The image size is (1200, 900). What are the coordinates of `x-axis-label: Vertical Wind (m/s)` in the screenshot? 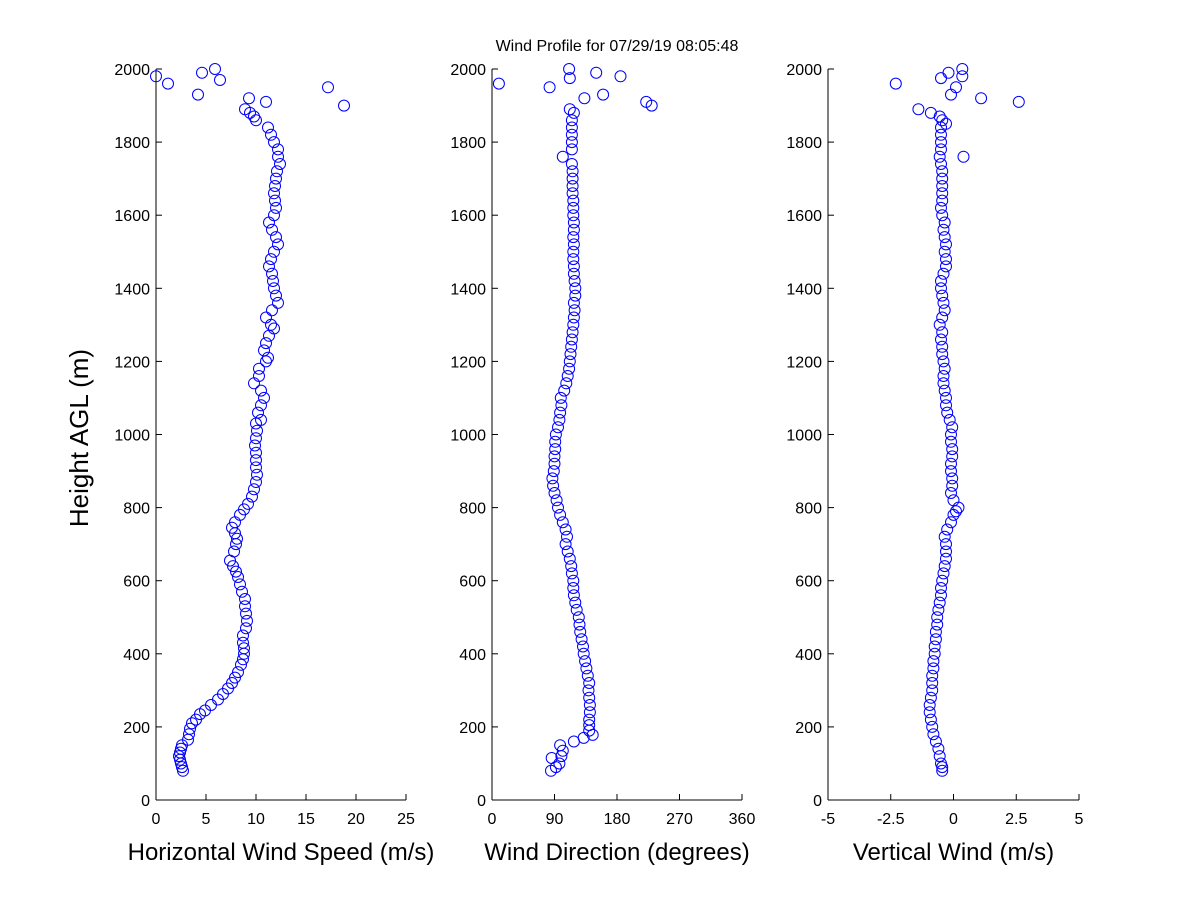 It's located at (953, 852).